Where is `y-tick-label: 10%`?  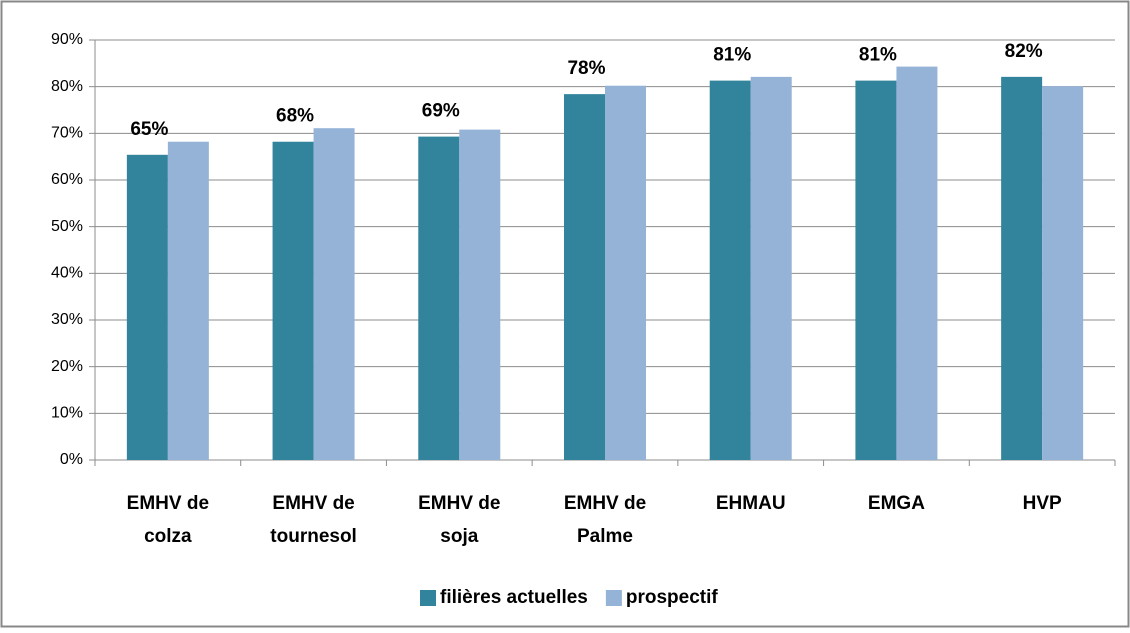
y-tick-label: 10% is located at coordinates (67, 413).